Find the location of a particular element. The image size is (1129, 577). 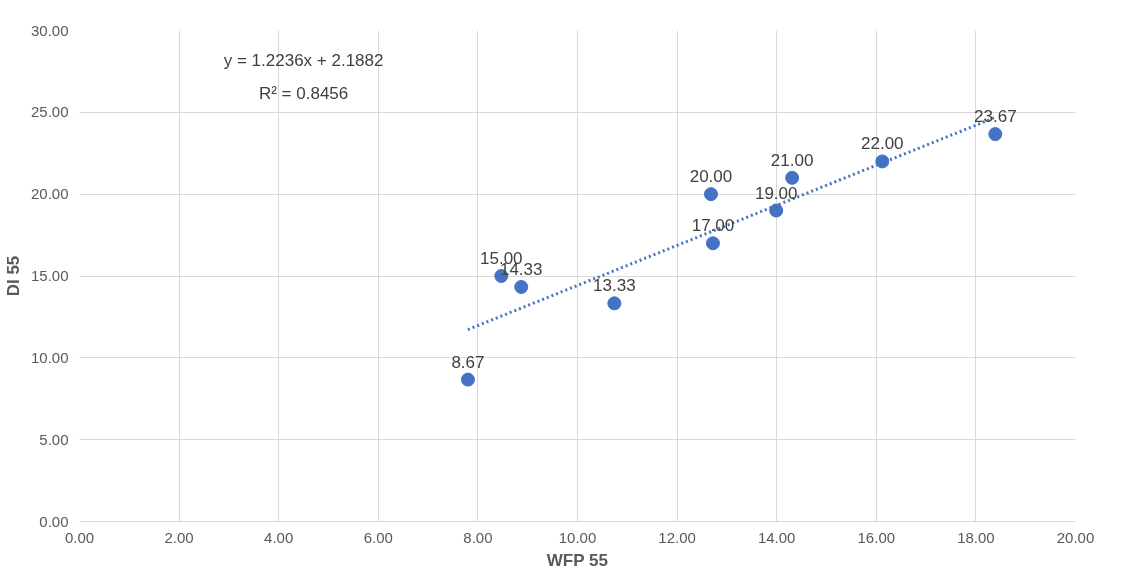

data-label: 8.67 is located at coordinates (468, 362).